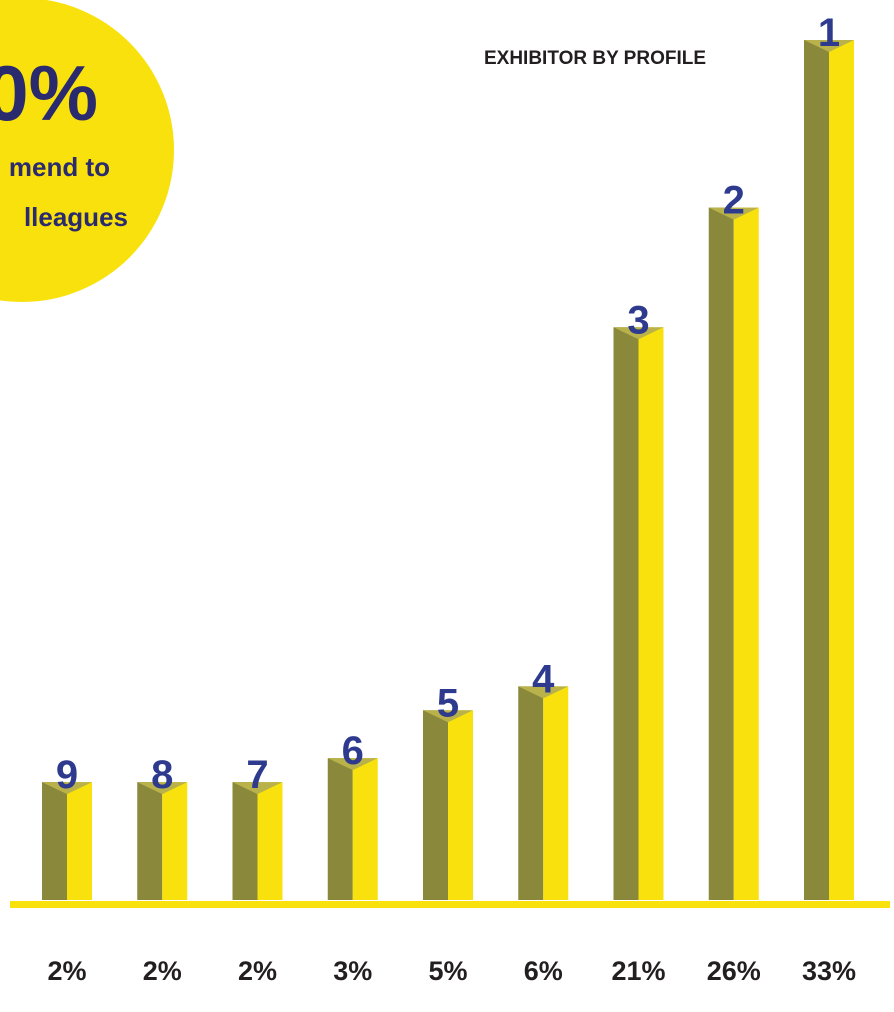  What do you see at coordinates (67, 775) in the screenshot?
I see `rank-label: 9` at bounding box center [67, 775].